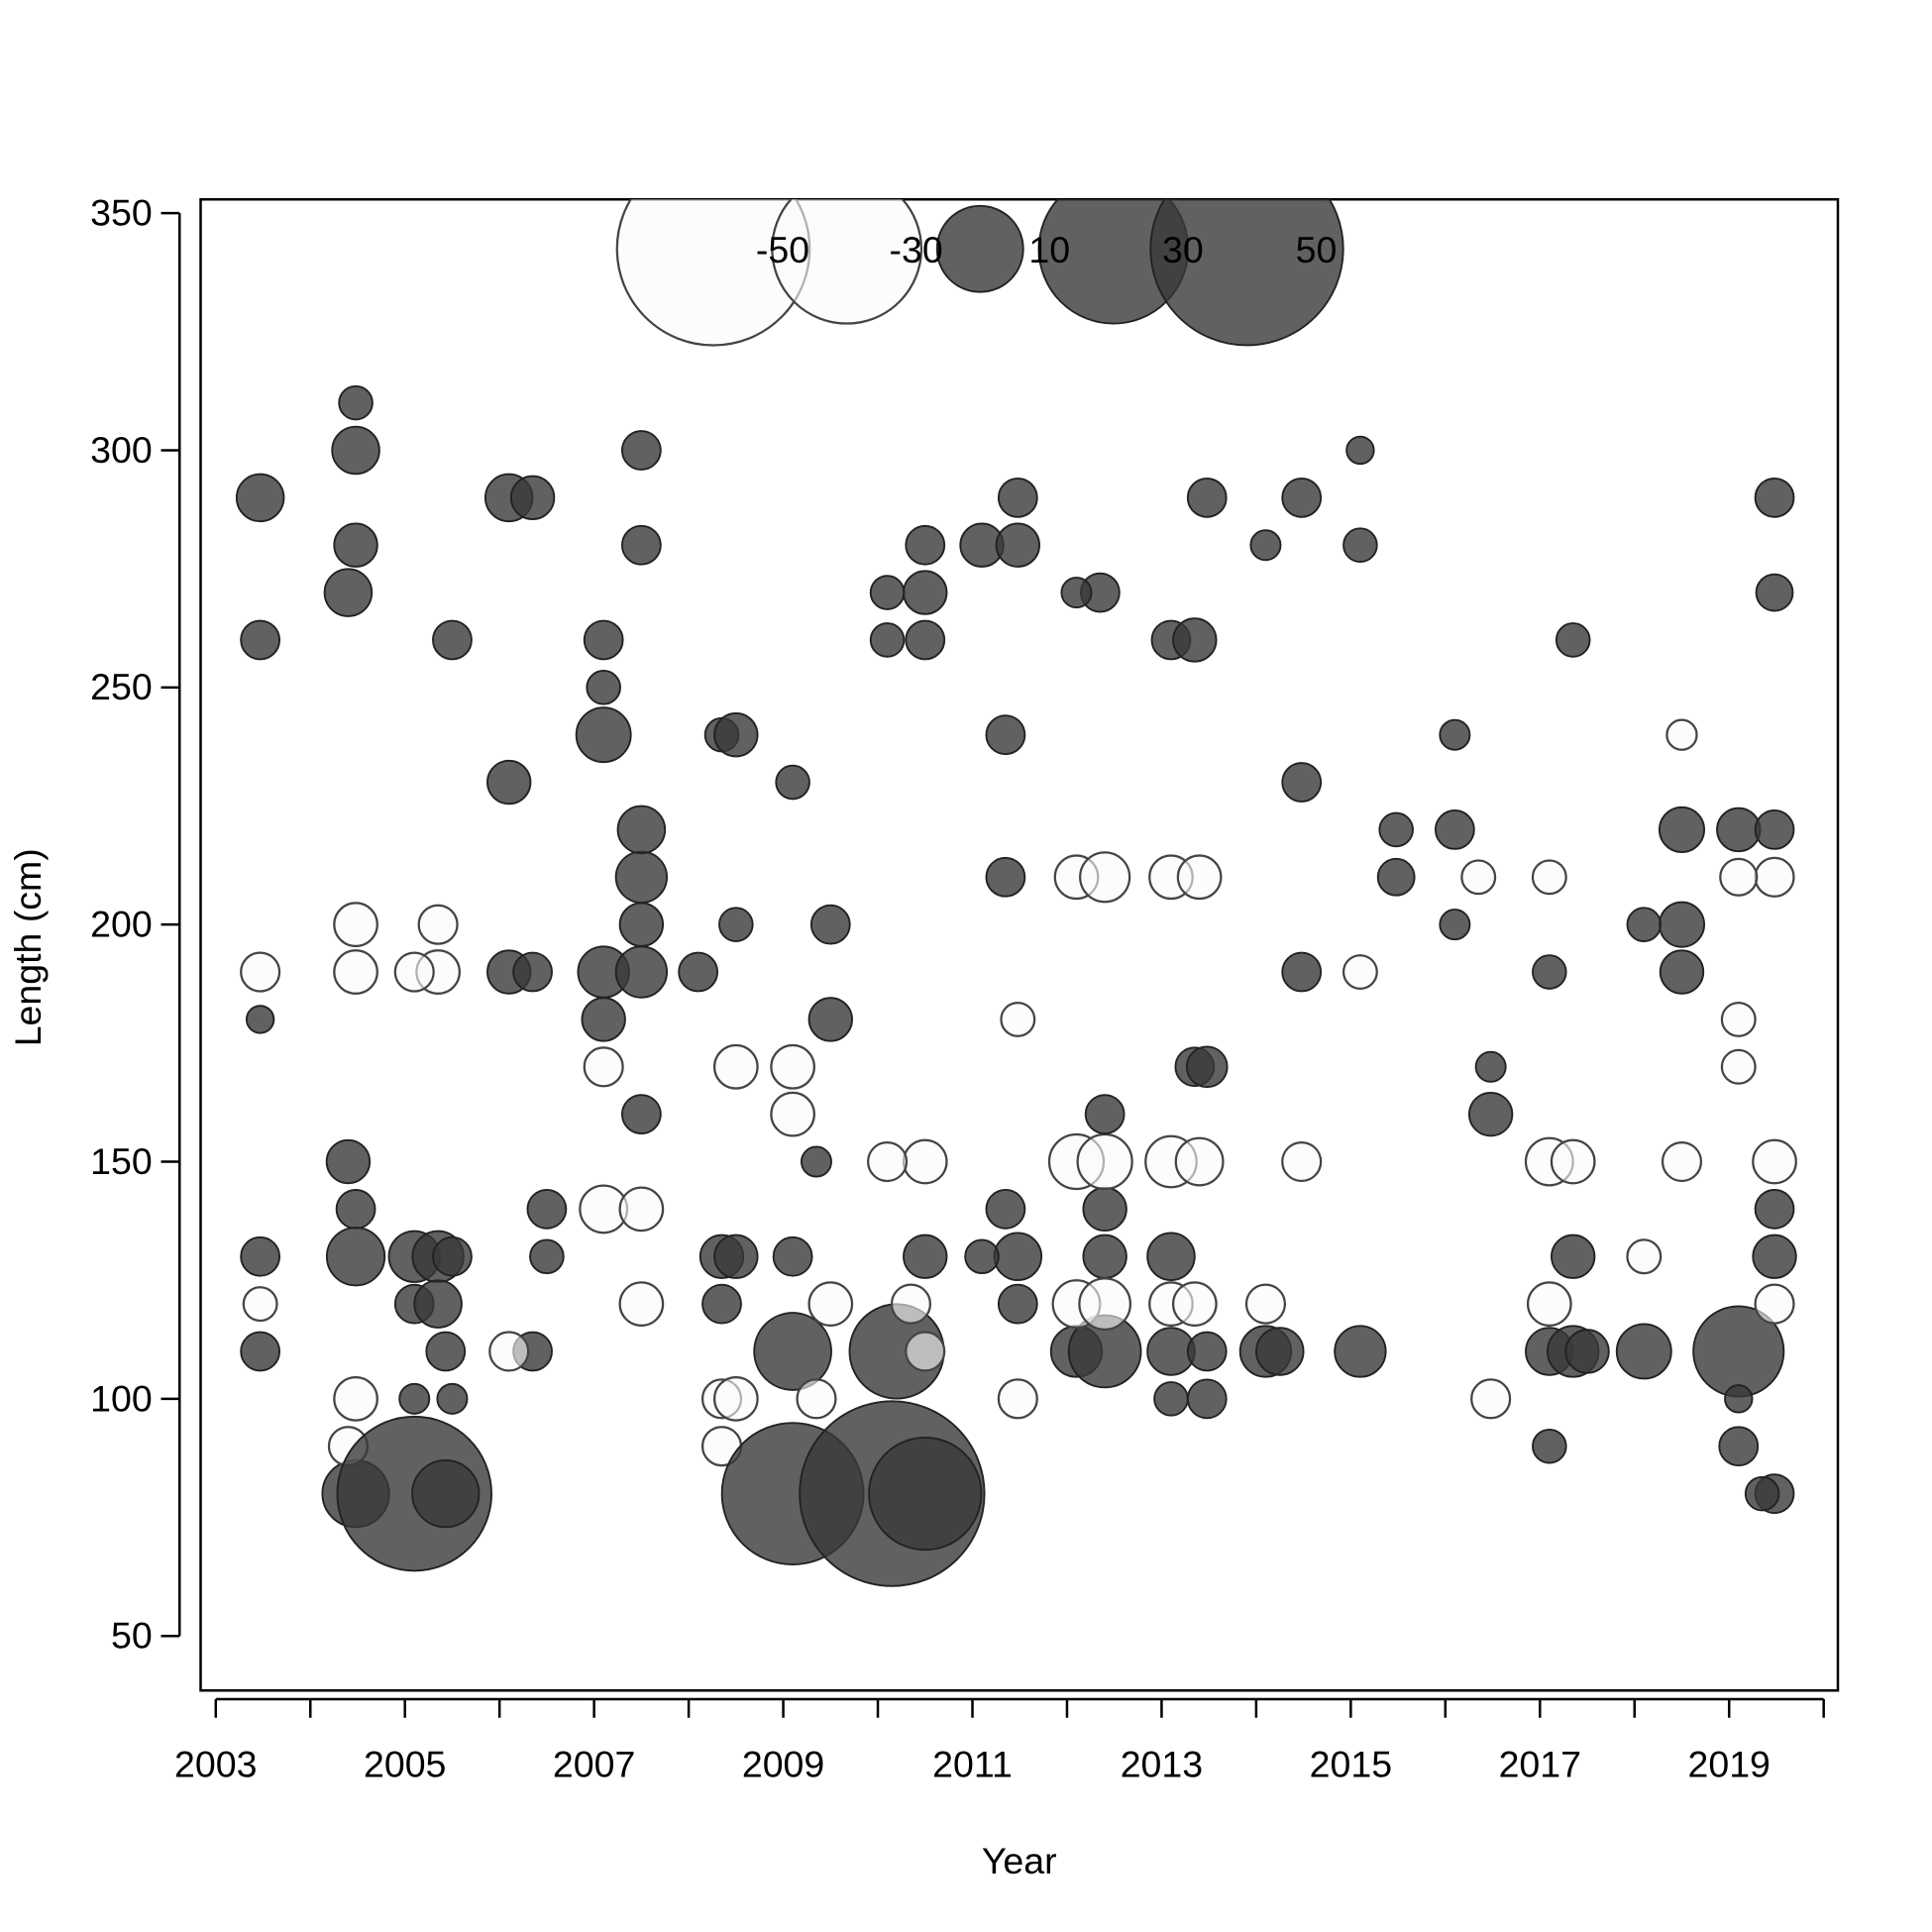  What do you see at coordinates (1162, 1765) in the screenshot?
I see `x-tick-label: 2013` at bounding box center [1162, 1765].